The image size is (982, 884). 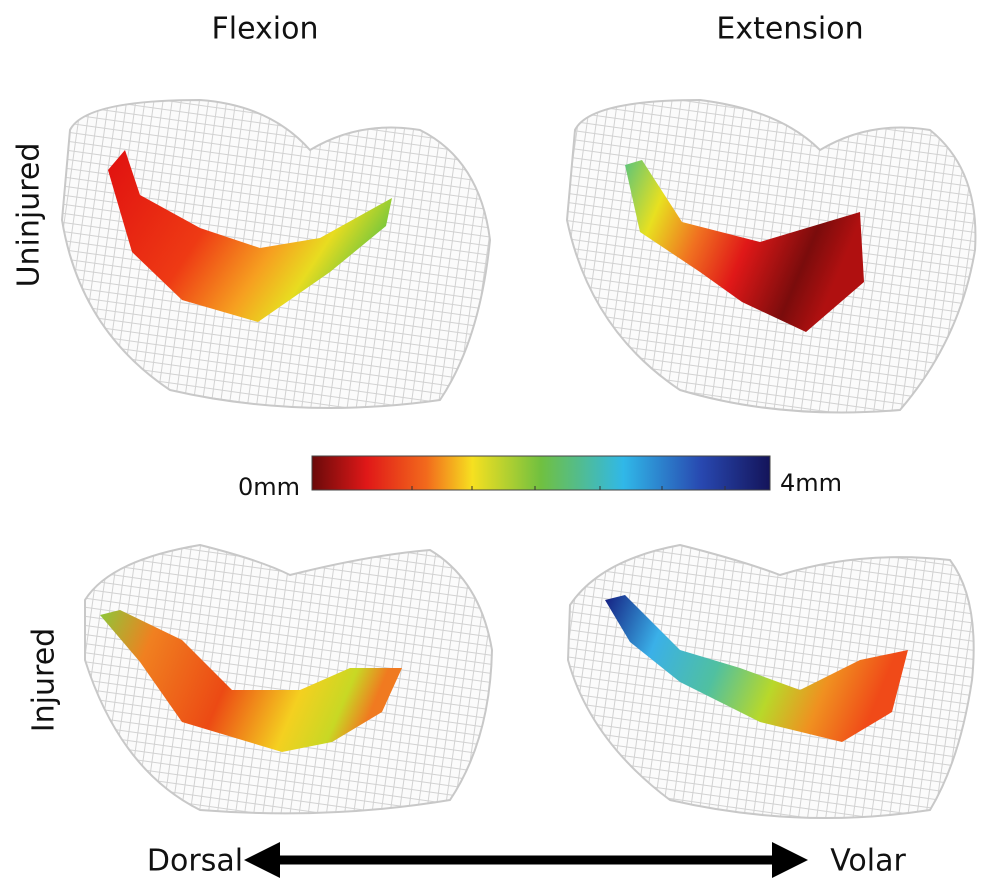 What do you see at coordinates (265, 29) in the screenshot?
I see `column-title: Flexion` at bounding box center [265, 29].